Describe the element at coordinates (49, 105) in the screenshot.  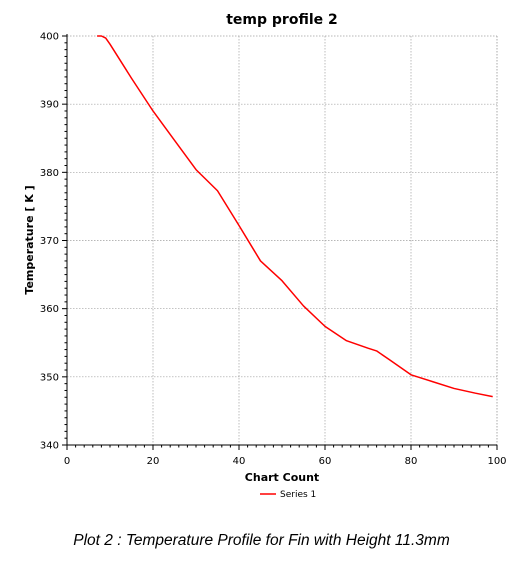
I see `y-tick-label: 390` at that location.